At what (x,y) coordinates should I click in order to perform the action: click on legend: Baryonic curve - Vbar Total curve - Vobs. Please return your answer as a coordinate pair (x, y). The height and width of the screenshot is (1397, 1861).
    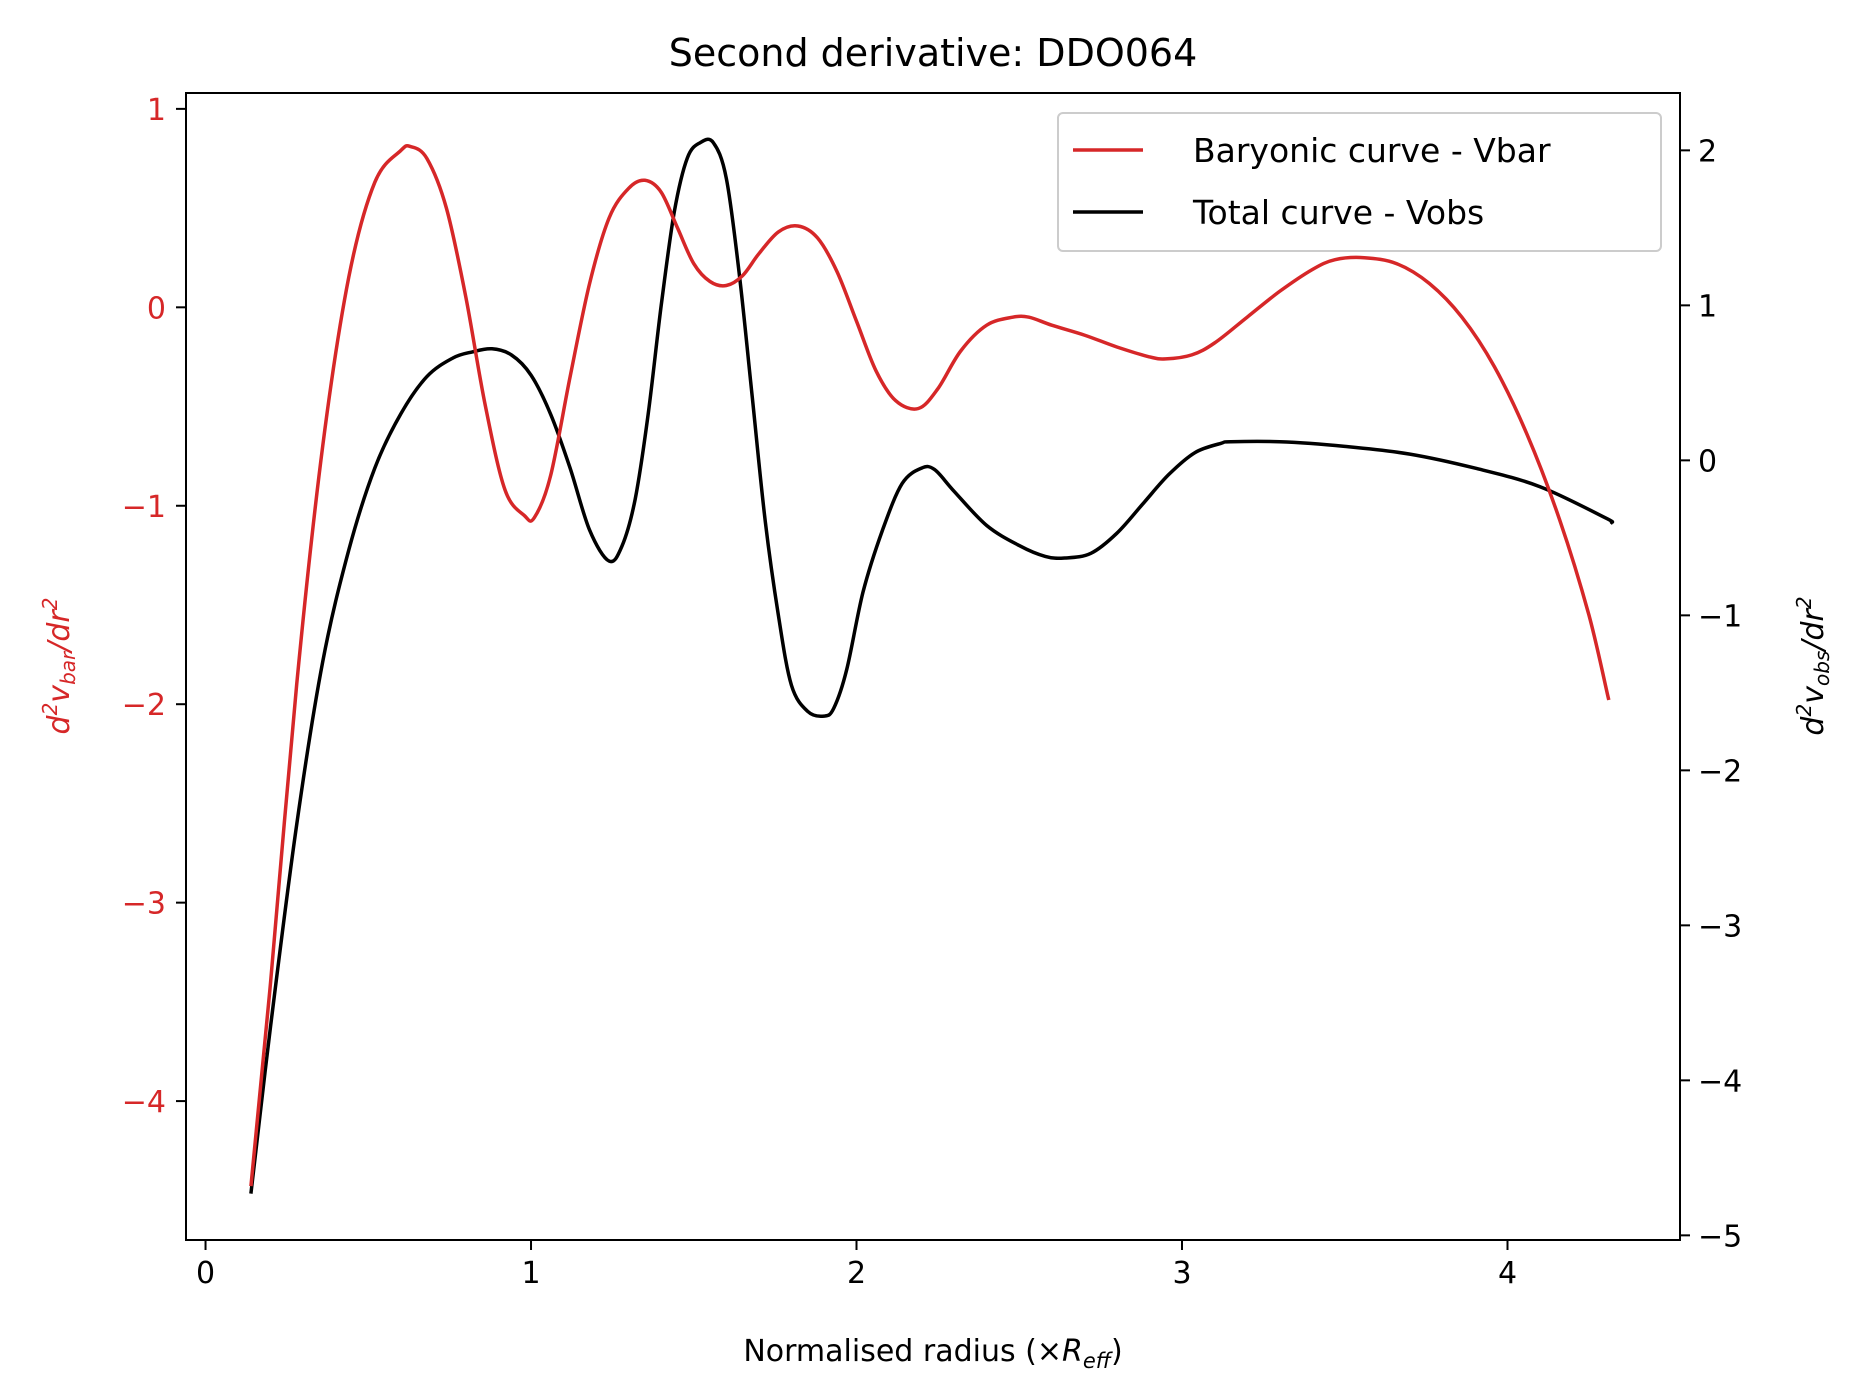
    Looking at the image, I should click on (1359, 182).